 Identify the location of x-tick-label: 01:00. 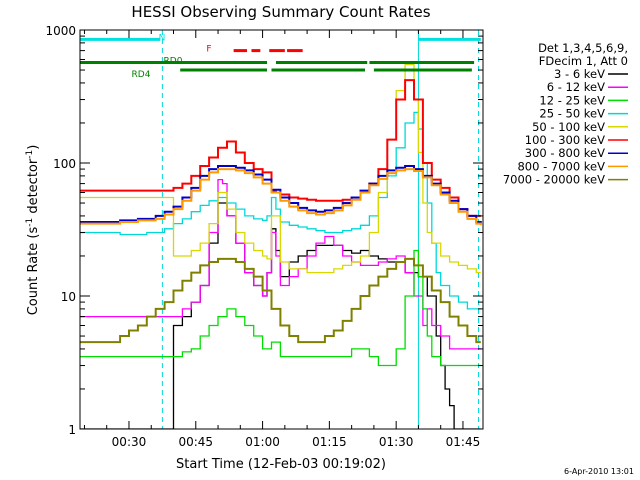
(262, 442).